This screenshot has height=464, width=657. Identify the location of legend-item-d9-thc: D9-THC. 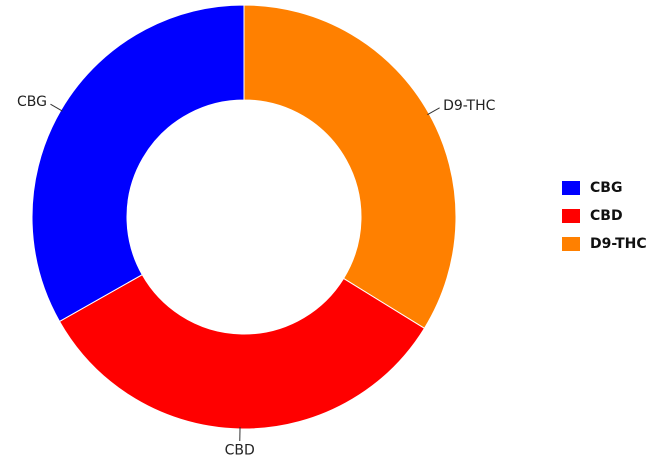
(604, 244).